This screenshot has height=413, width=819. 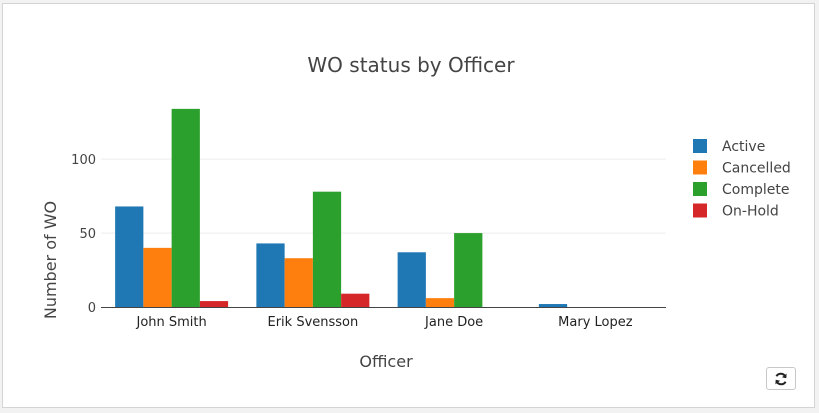 I want to click on refresh-icon, so click(x=781, y=378).